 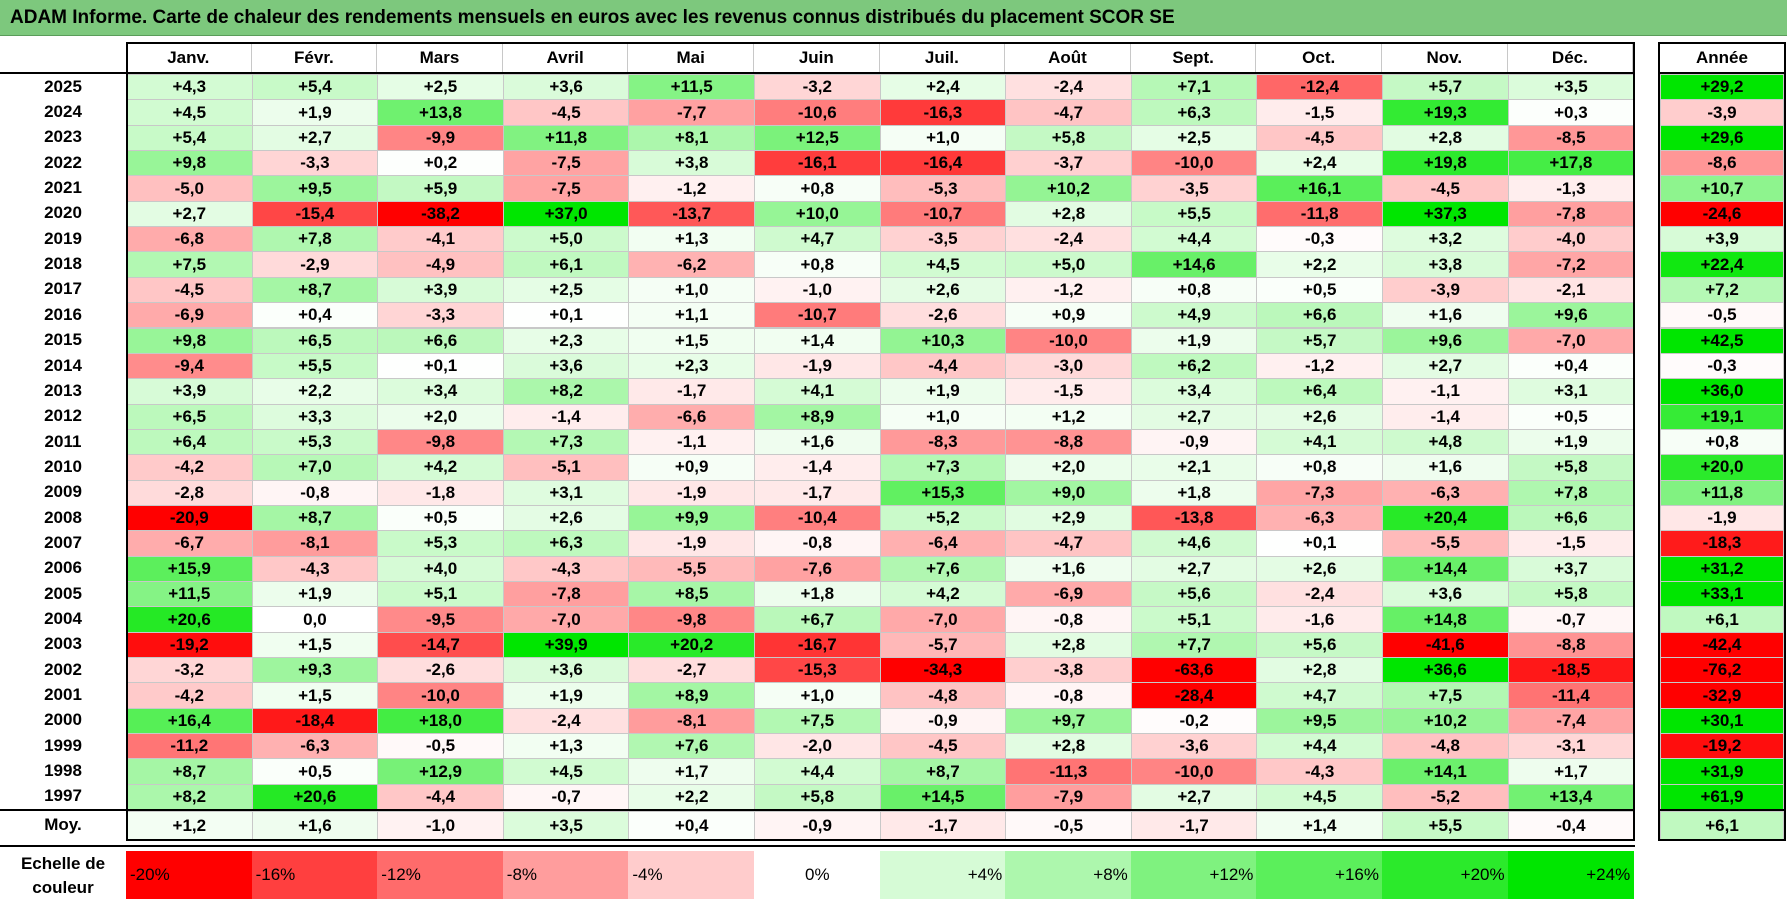 I want to click on annual-cell: +31,9, so click(x=1722, y=771).